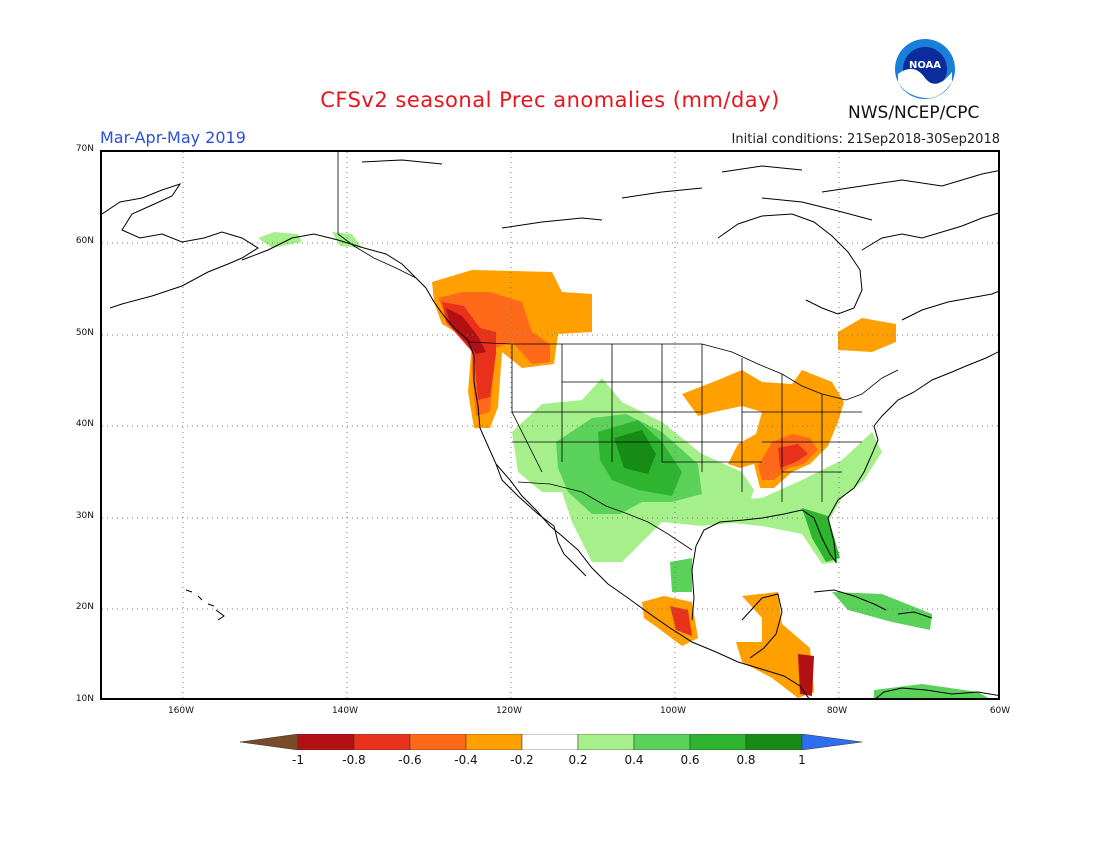 Image resolution: width=1100 pixels, height=850 pixels. I want to click on colorbar-label-neg1: -1, so click(298, 760).